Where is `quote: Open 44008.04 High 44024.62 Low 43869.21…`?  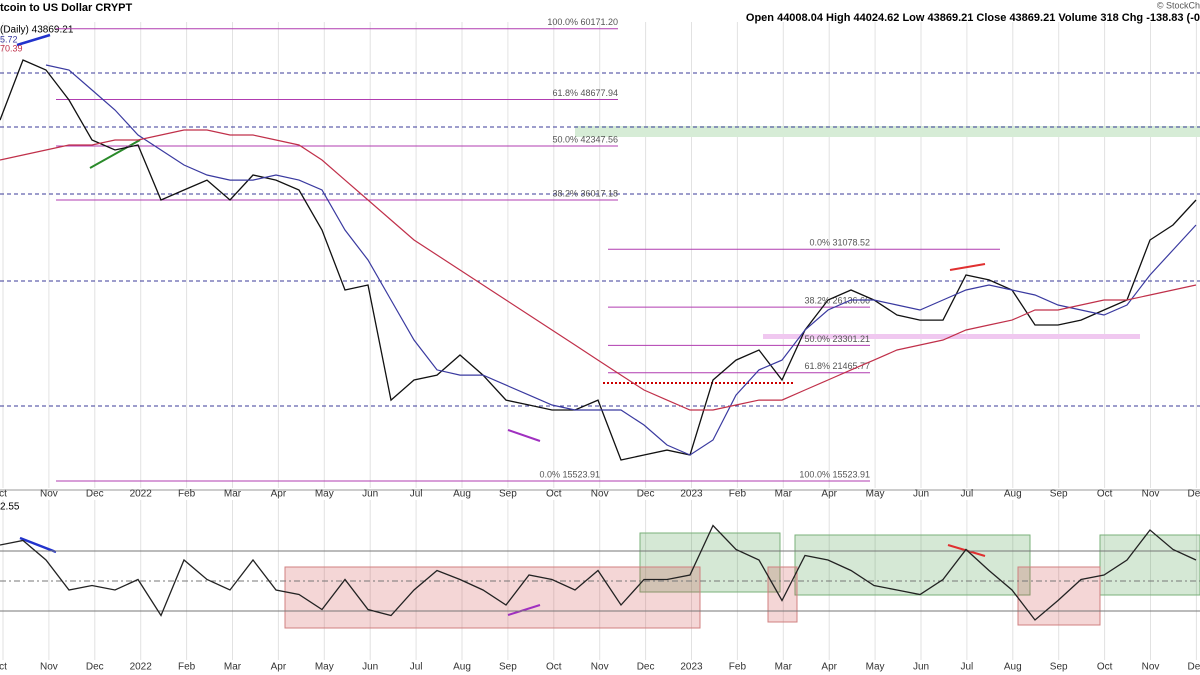 quote: Open 44008.04 High 44024.62 Low 43869.21… is located at coordinates (973, 18).